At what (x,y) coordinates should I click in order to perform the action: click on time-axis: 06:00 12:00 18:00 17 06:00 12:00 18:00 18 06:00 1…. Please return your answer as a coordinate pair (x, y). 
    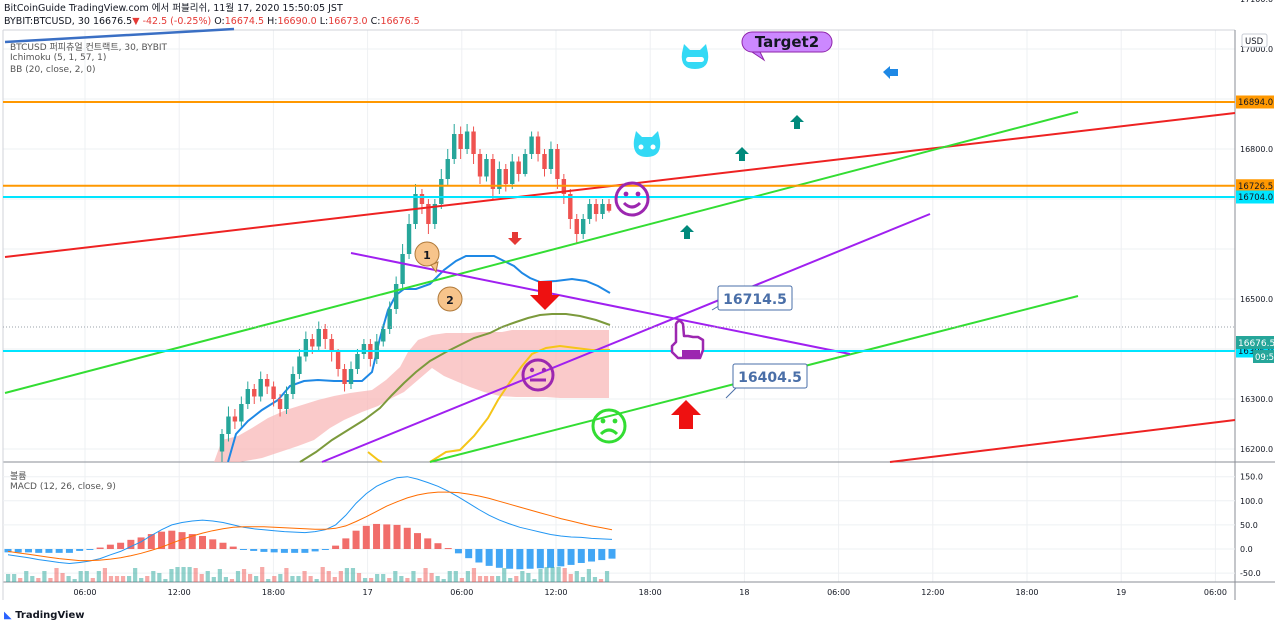
    Looking at the image, I should click on (649, 592).